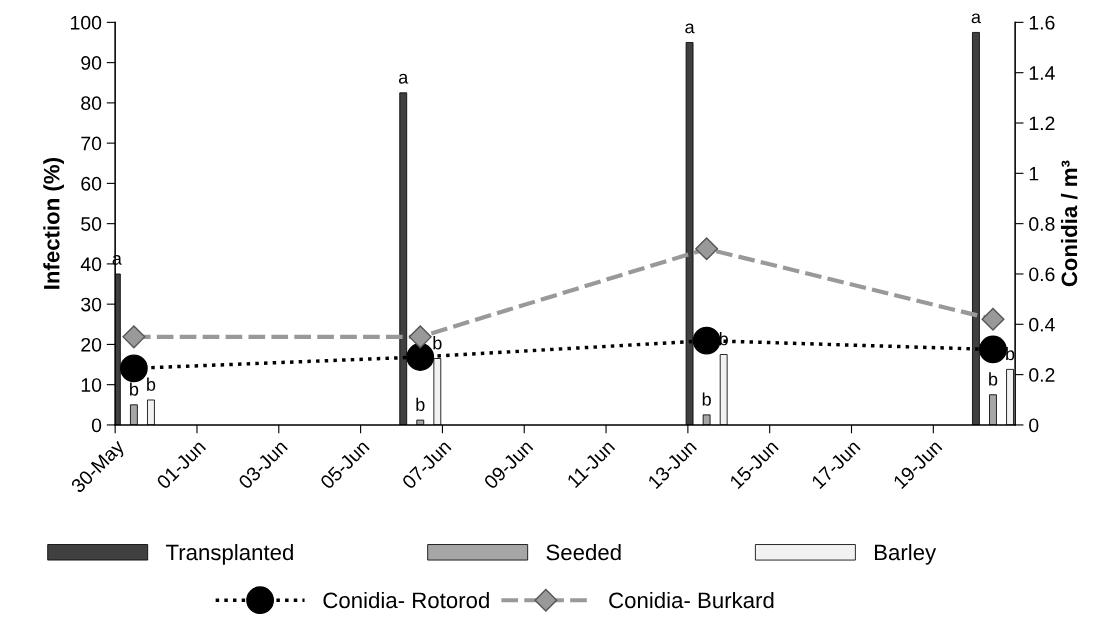 This screenshot has height=639, width=1118. I want to click on legend-label: Transplanted, so click(229, 554).